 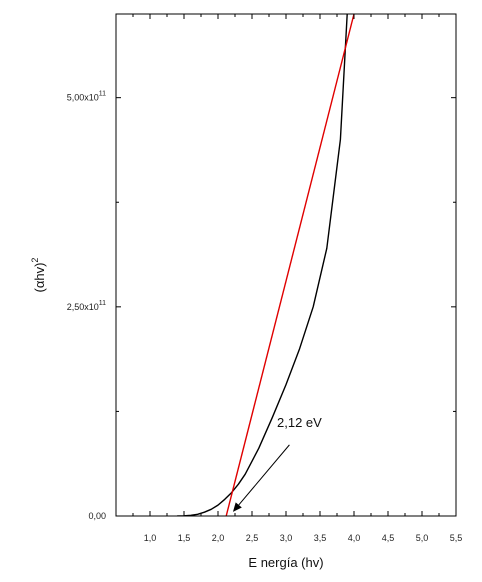 What do you see at coordinates (299, 422) in the screenshot?
I see `annotation-label: 2,12 eV` at bounding box center [299, 422].